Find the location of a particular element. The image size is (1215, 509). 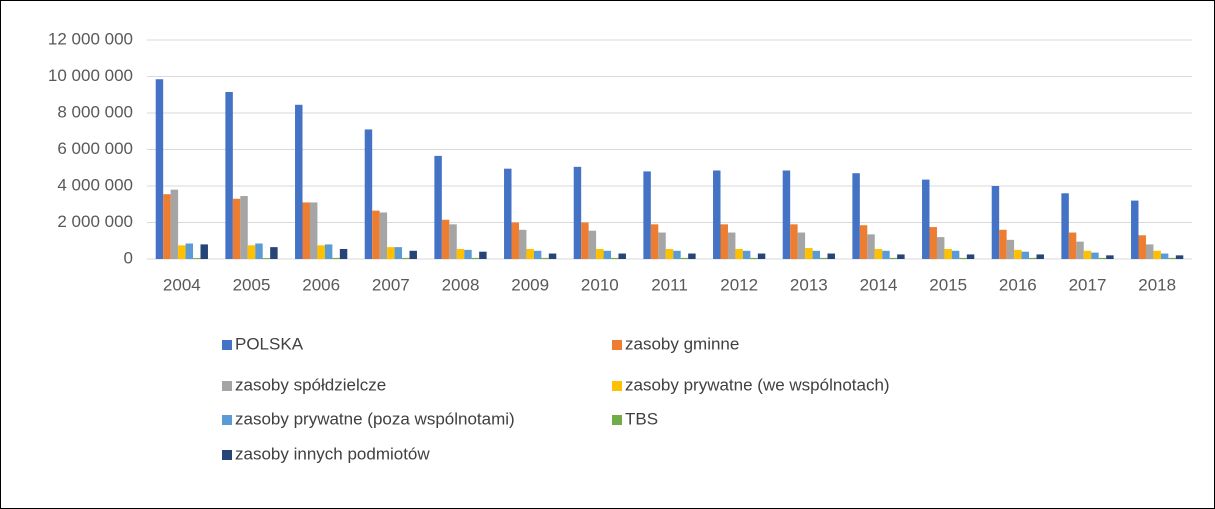

x-tick-label: 2012 is located at coordinates (739, 284).